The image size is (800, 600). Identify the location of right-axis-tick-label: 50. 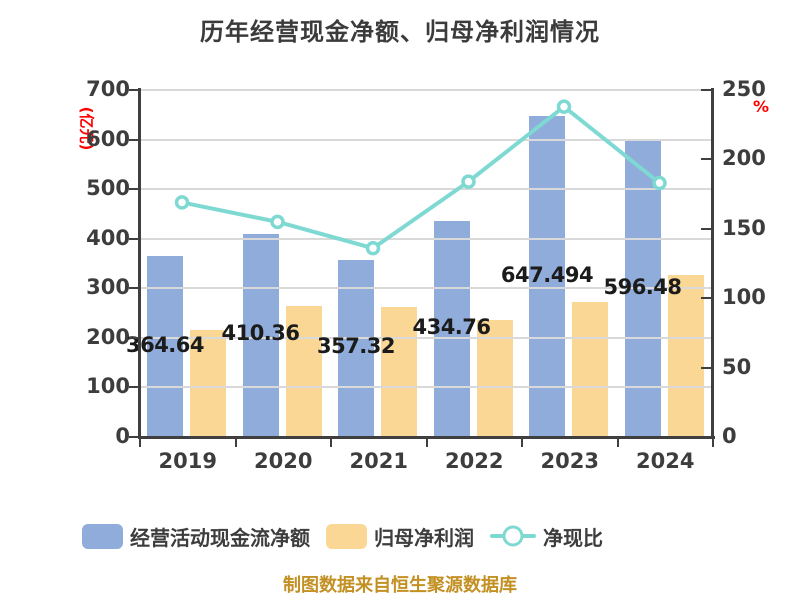
(737, 366).